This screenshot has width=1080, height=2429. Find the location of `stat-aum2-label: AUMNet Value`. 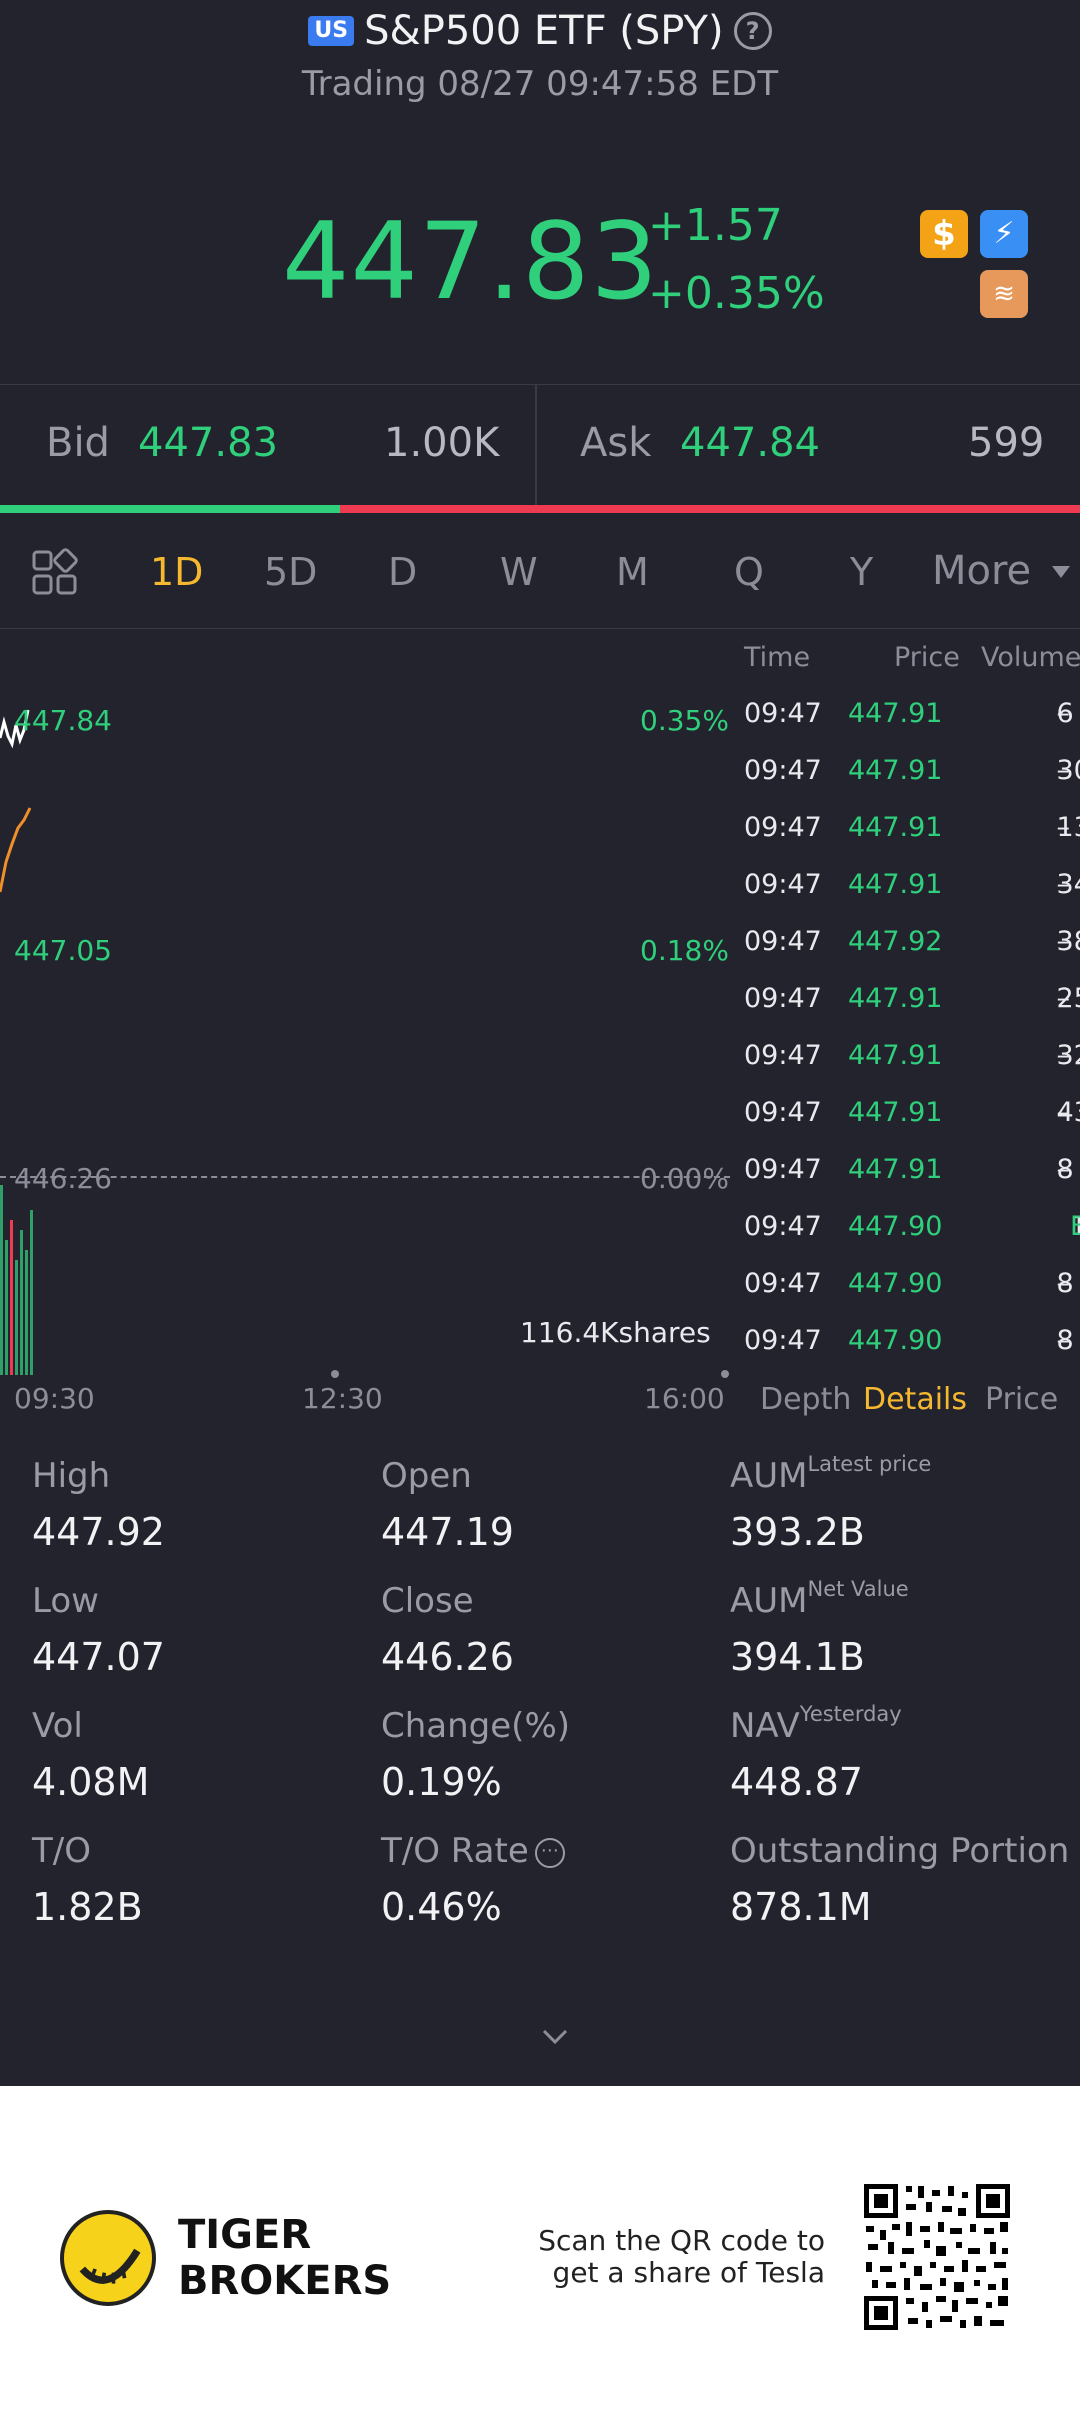

stat-aum2-label: AUMNet Value is located at coordinates (819, 1599).